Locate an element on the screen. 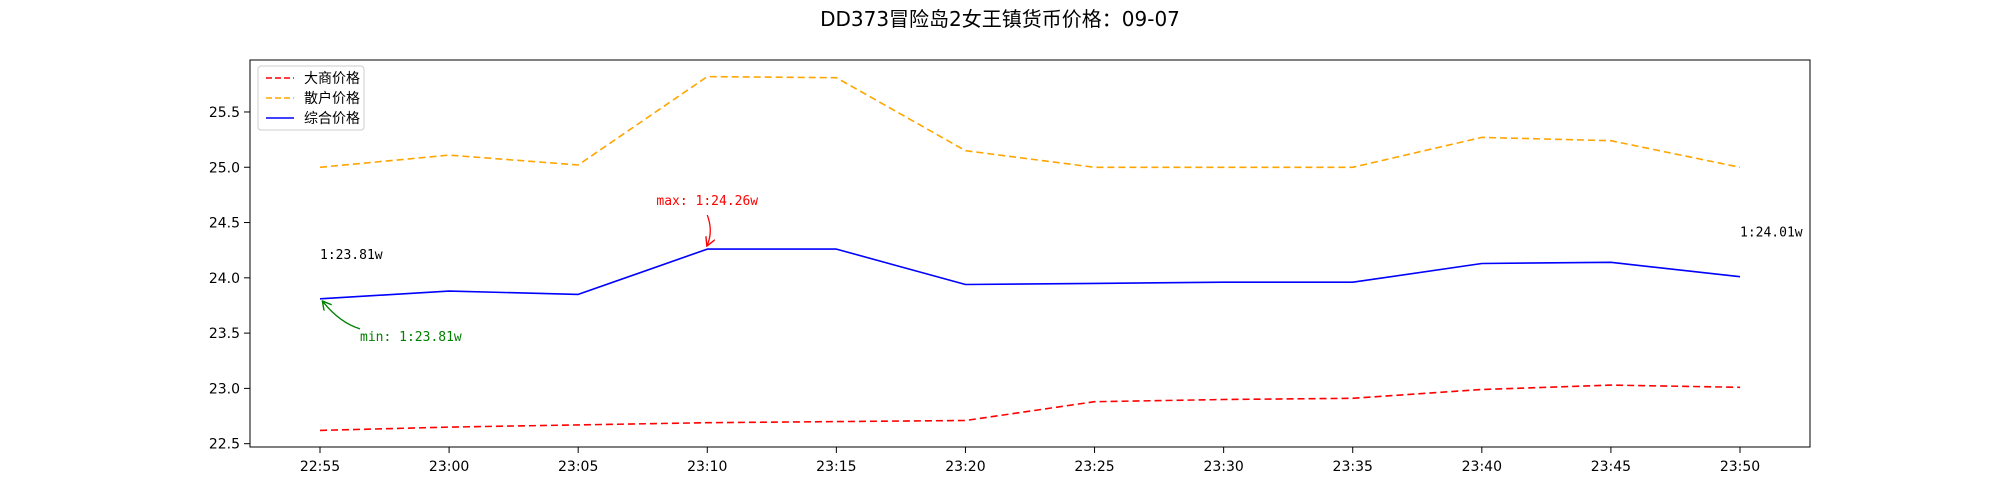 The image size is (2000, 500). min-annotation-label: min: 1:23.81w is located at coordinates (411, 337).